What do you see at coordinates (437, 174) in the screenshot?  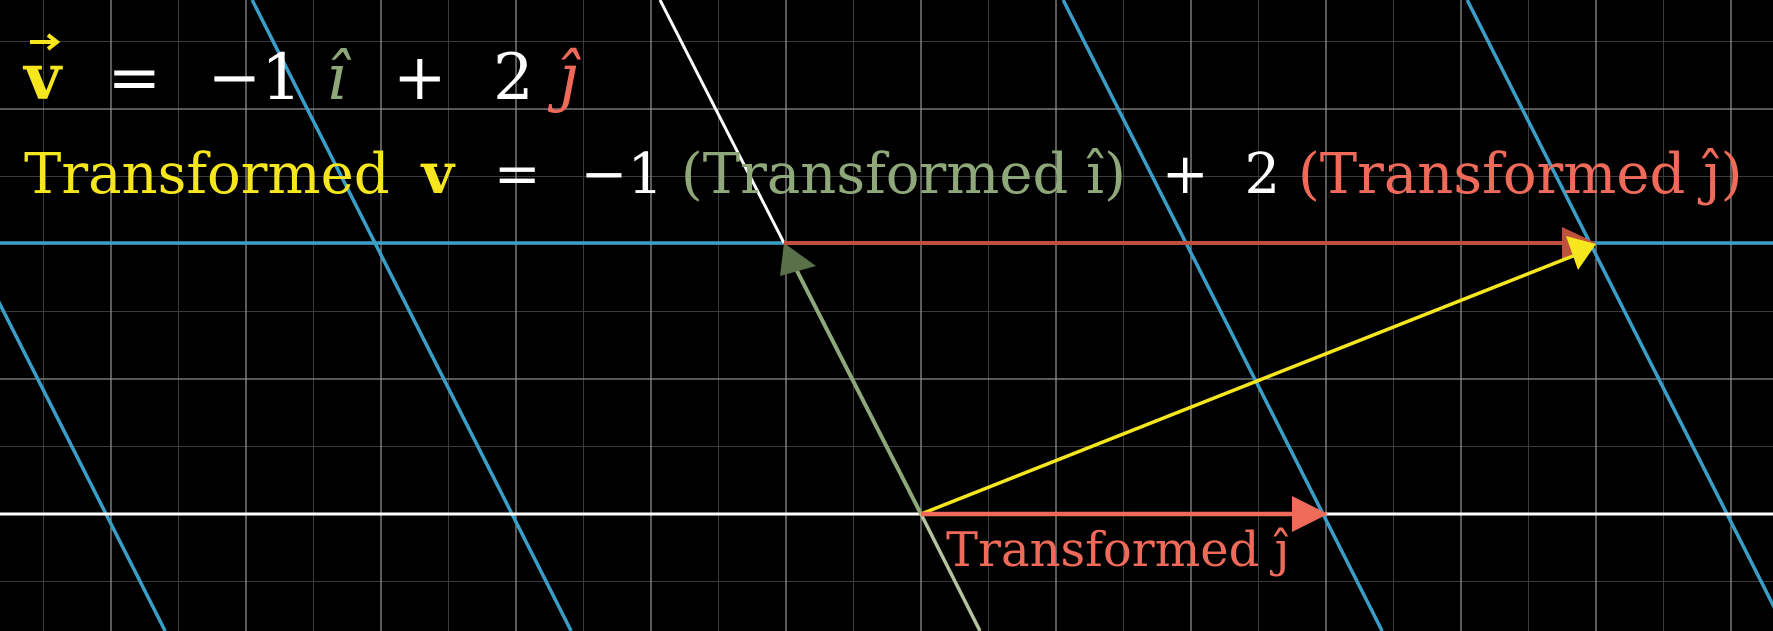 I see `v-symbol-2: v` at bounding box center [437, 174].